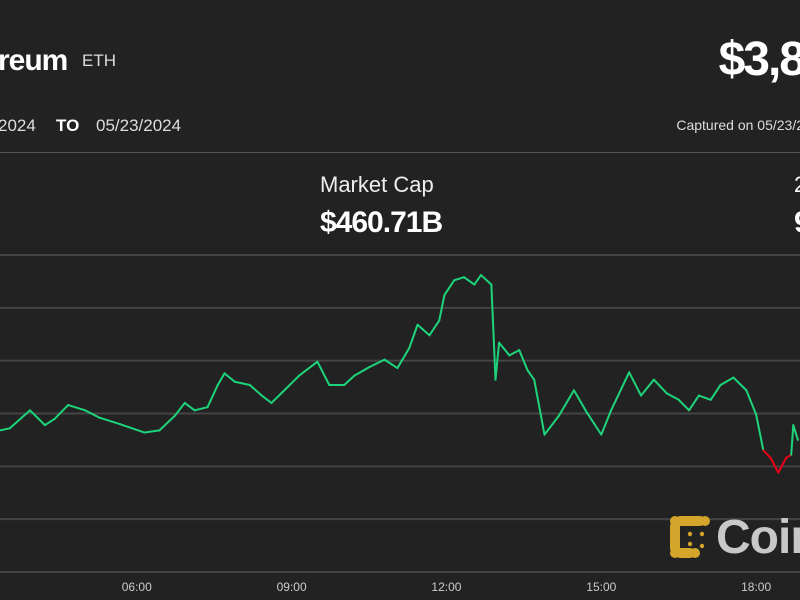 The width and height of the screenshot is (800, 600). Describe the element at coordinates (377, 184) in the screenshot. I see `market-cap-label: Market Cap` at that location.